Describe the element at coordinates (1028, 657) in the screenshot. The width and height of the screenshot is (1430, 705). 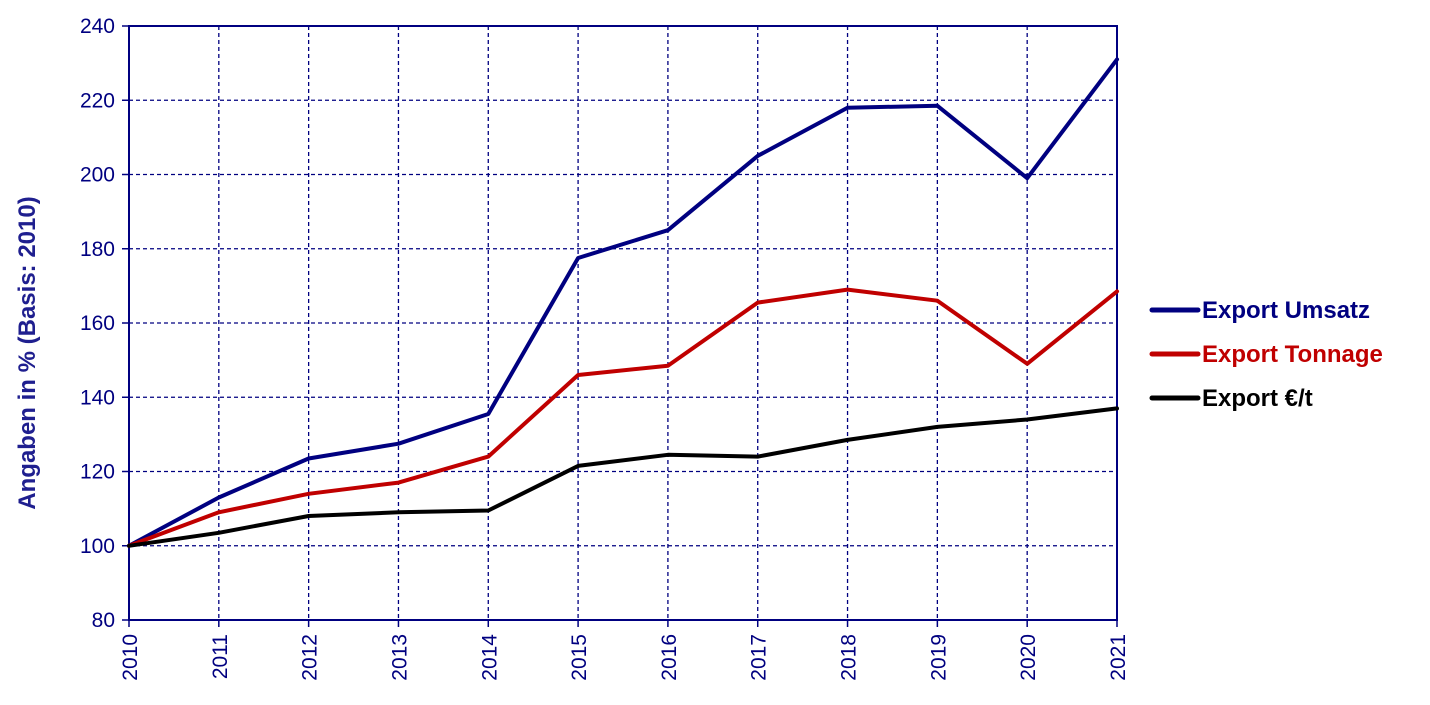
I see `x-tick-label: 2020` at that location.